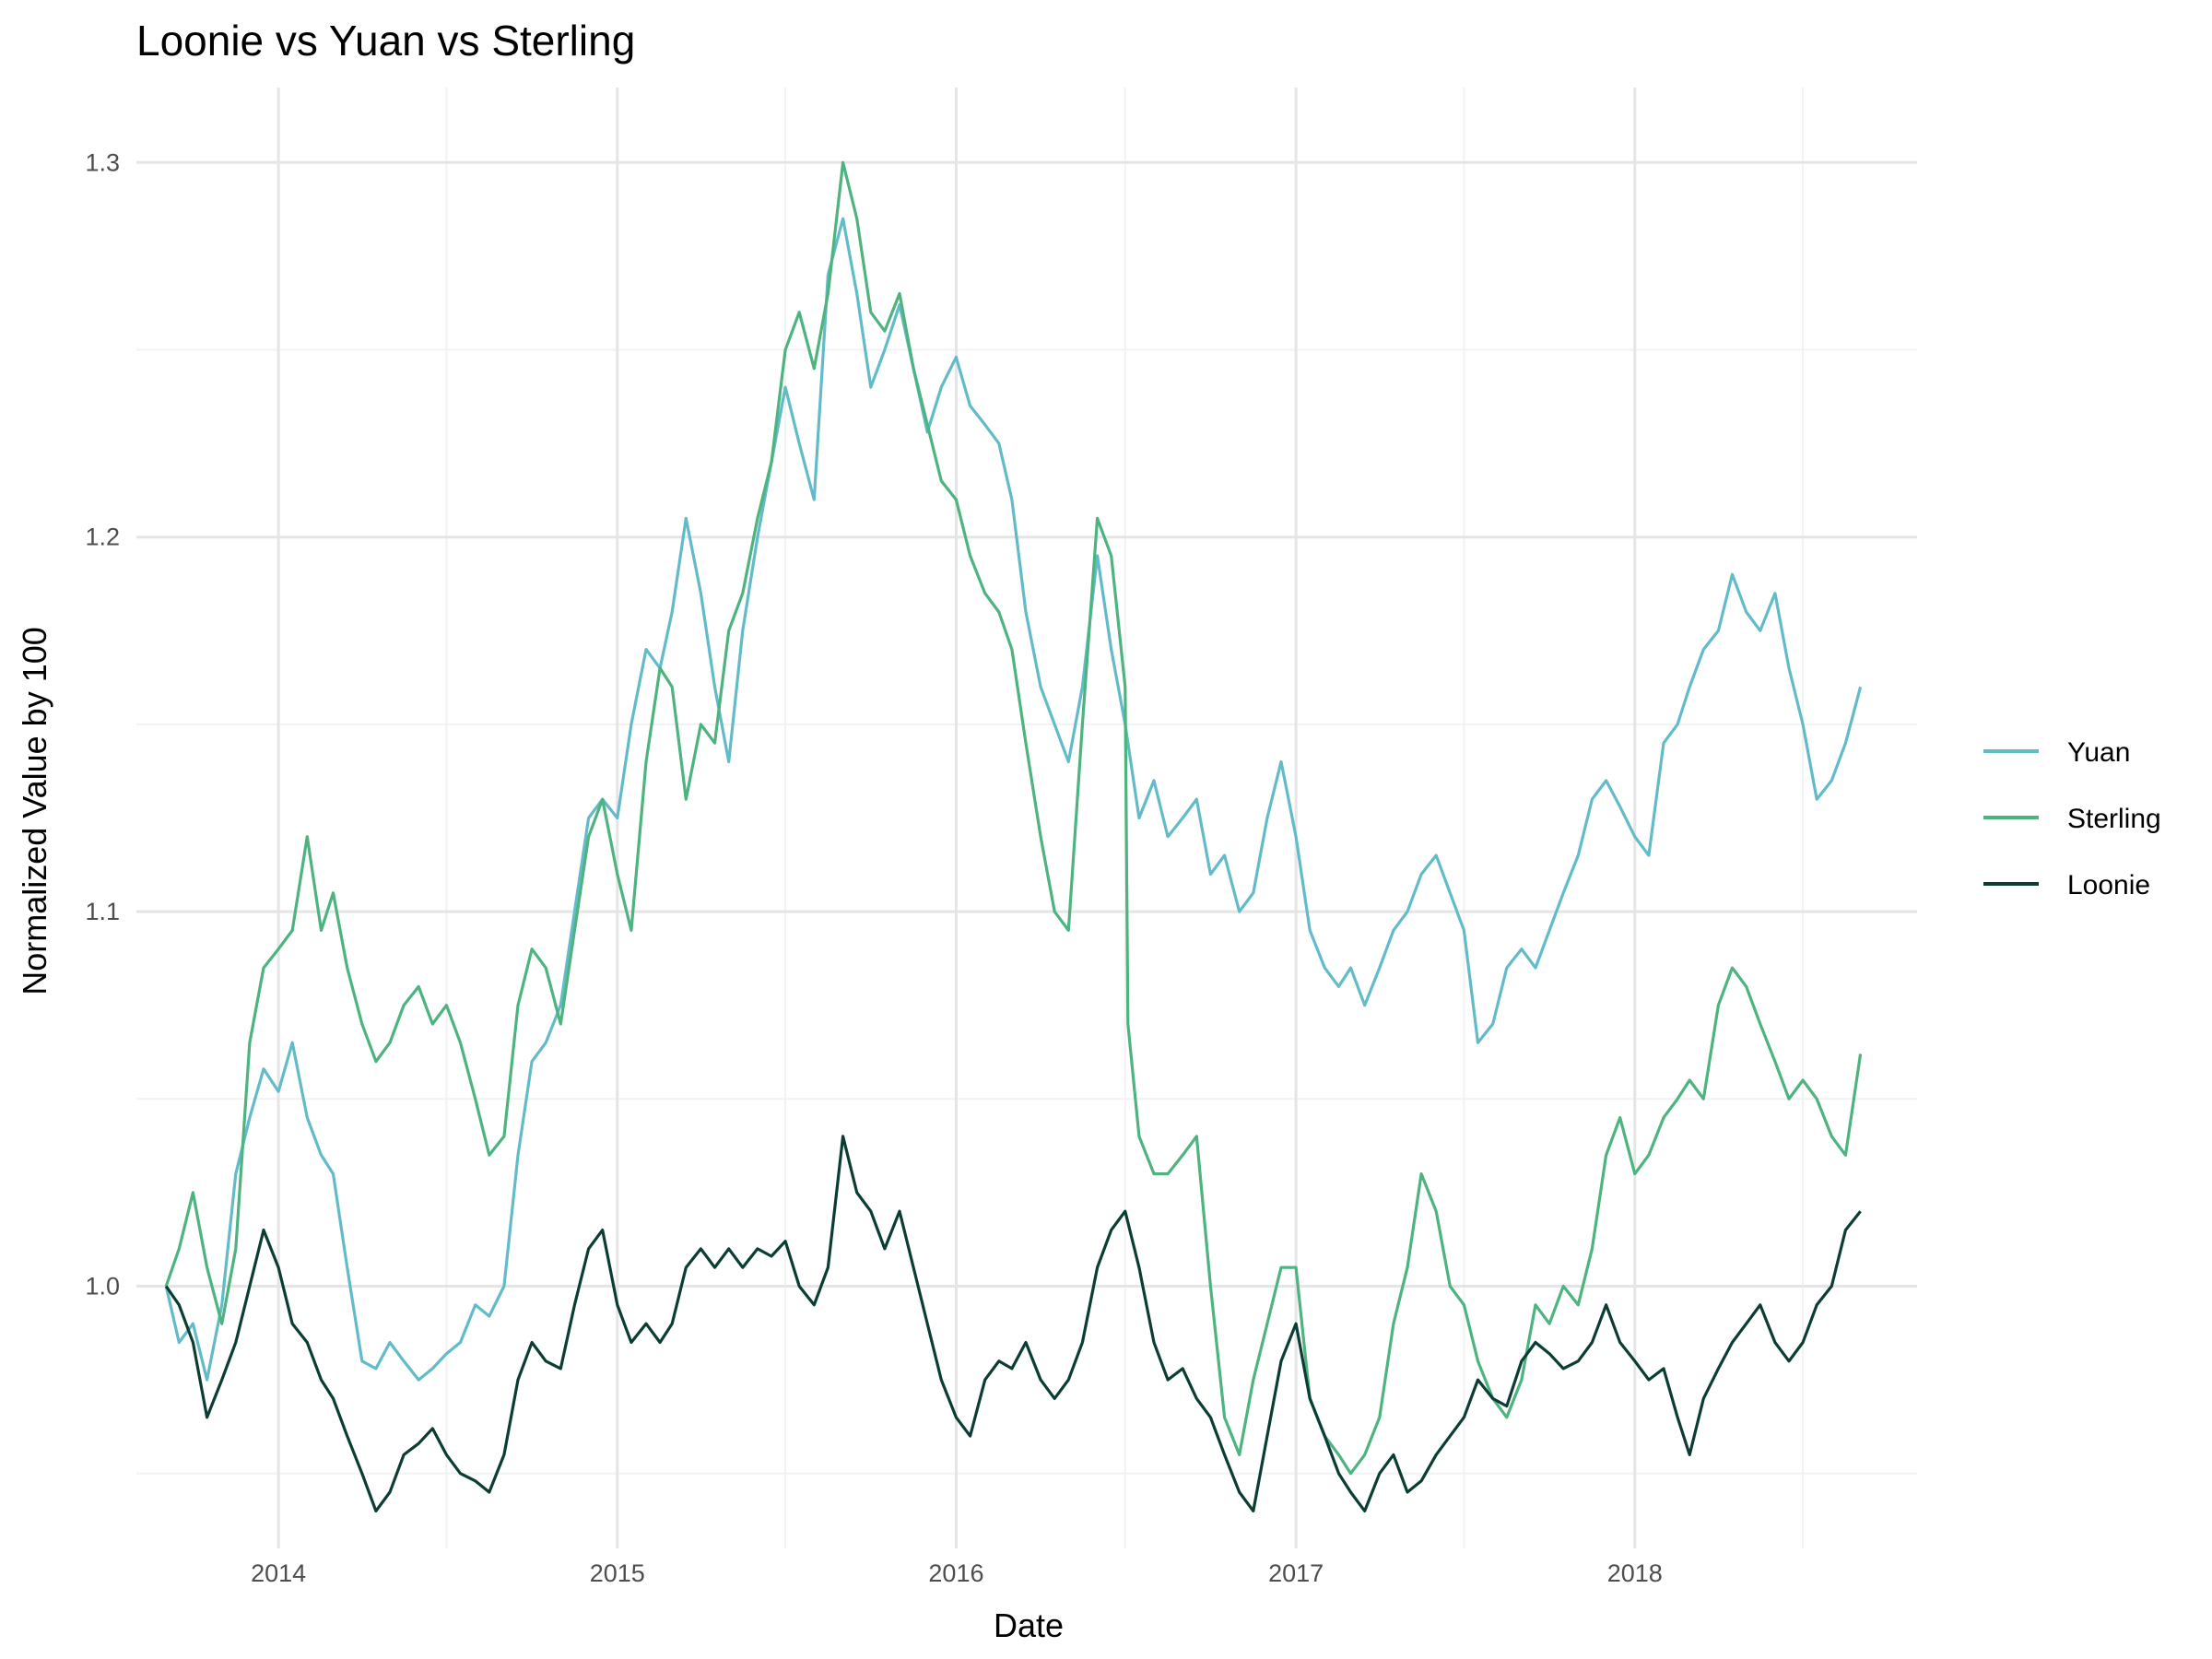  Describe the element at coordinates (2066, 885) in the screenshot. I see `legend-item-loonie: Loonie` at that location.